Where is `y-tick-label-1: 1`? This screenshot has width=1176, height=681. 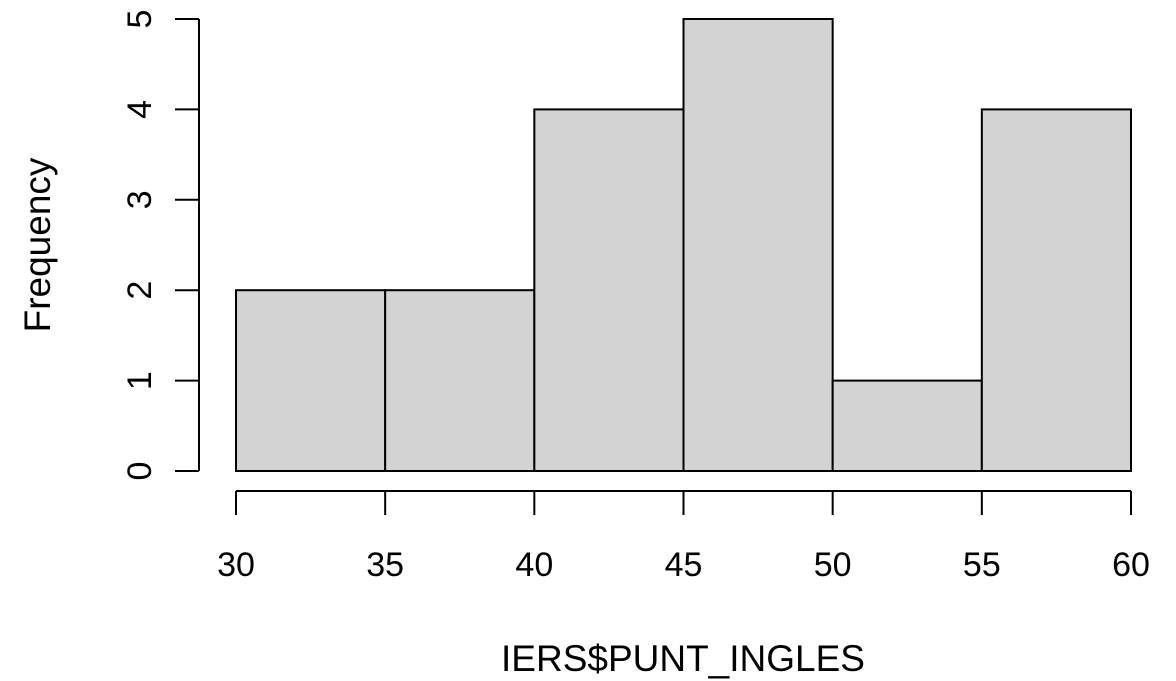
y-tick-label-1: 1 is located at coordinates (140, 380).